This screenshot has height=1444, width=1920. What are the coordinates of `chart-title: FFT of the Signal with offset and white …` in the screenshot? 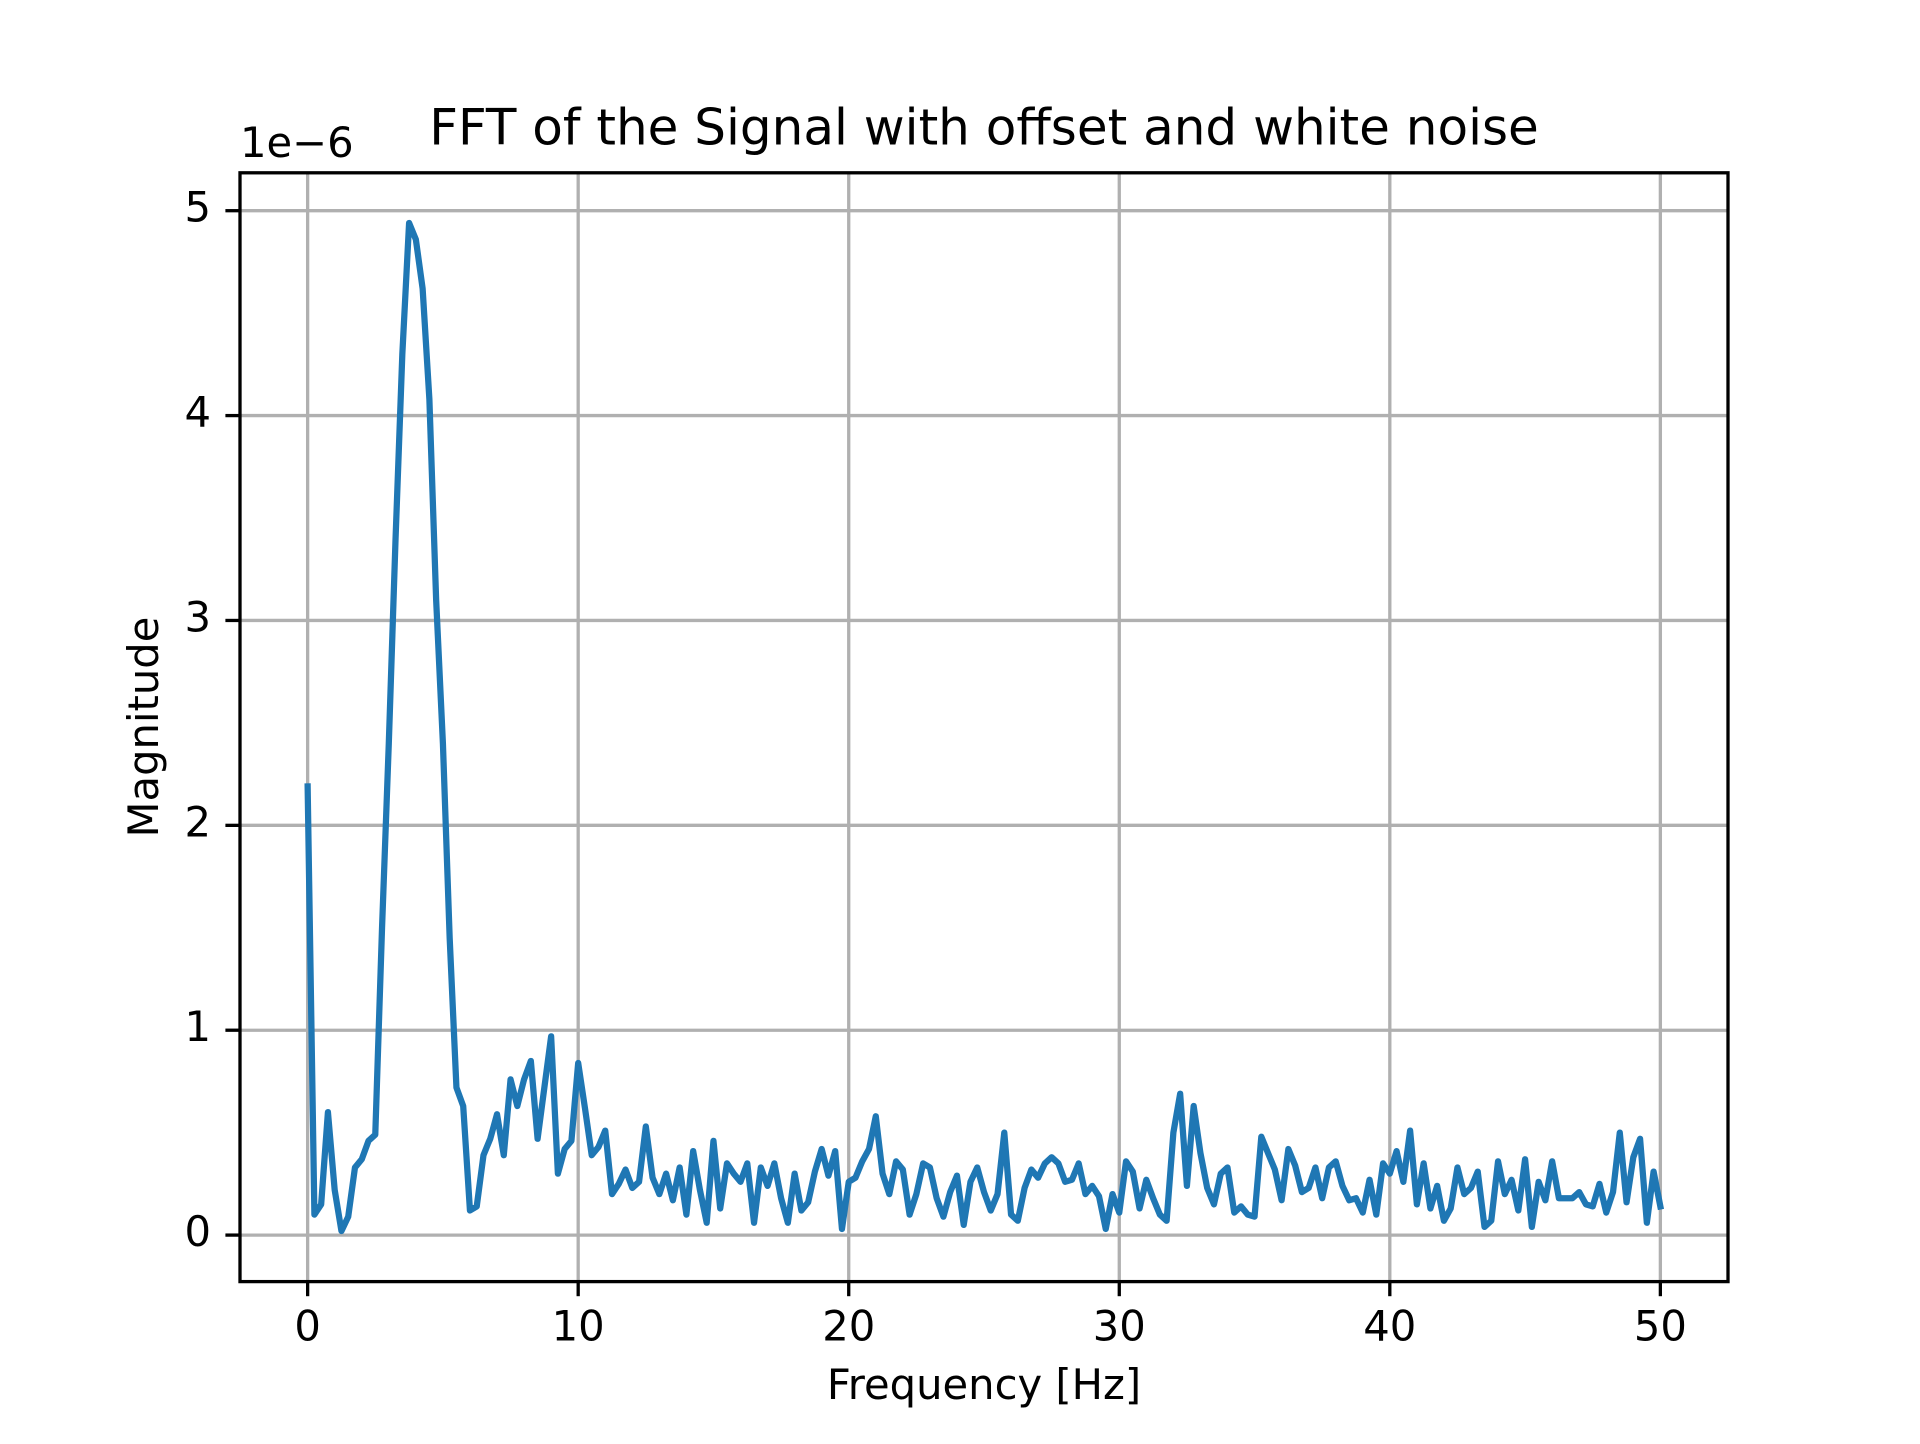 It's located at (984, 128).